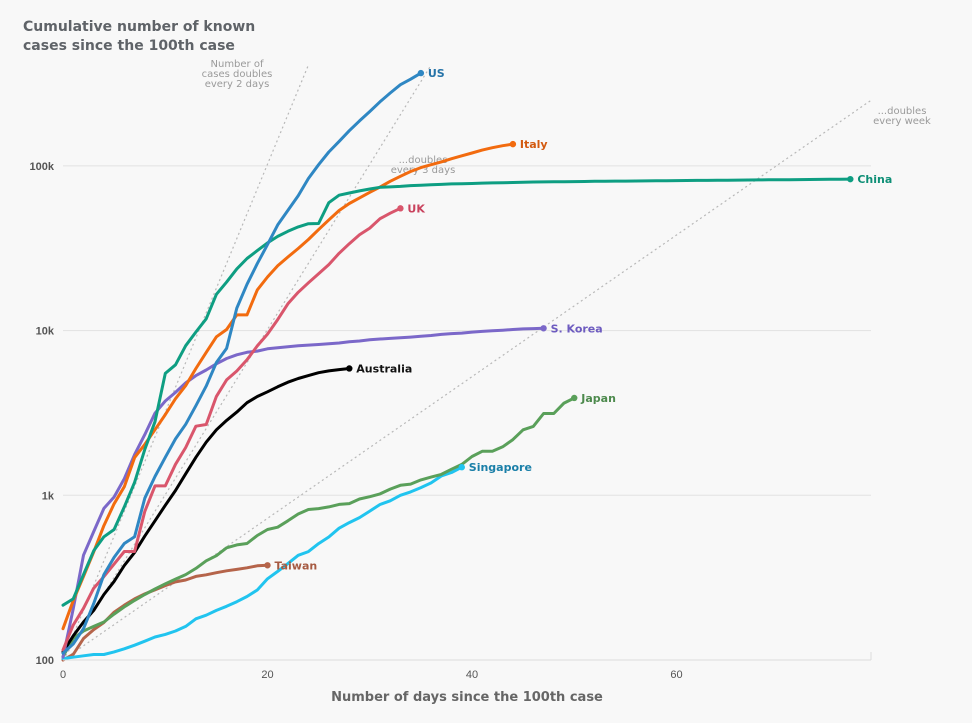  What do you see at coordinates (577, 328) in the screenshot?
I see `series-label-s-korea: S. Korea` at bounding box center [577, 328].